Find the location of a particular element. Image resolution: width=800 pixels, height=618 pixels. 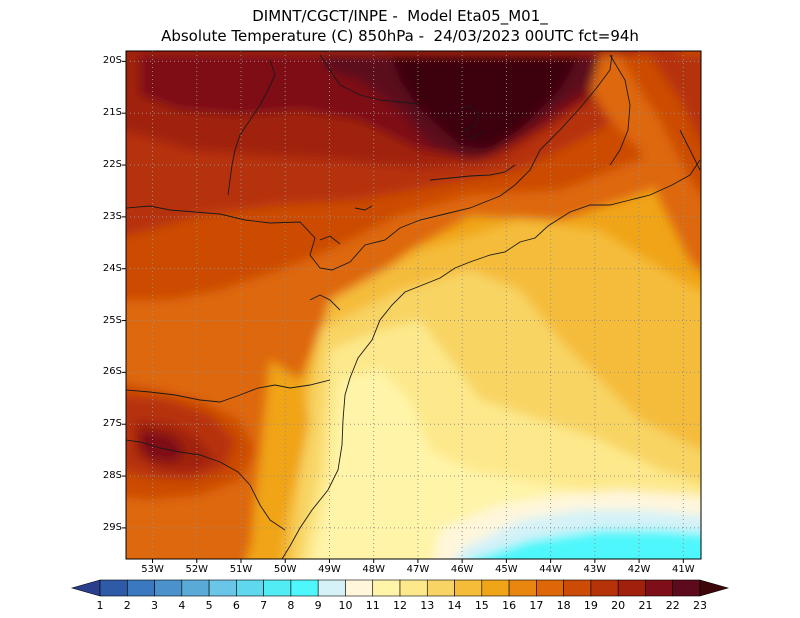

colorbar-arrow-high is located at coordinates (714, 588).